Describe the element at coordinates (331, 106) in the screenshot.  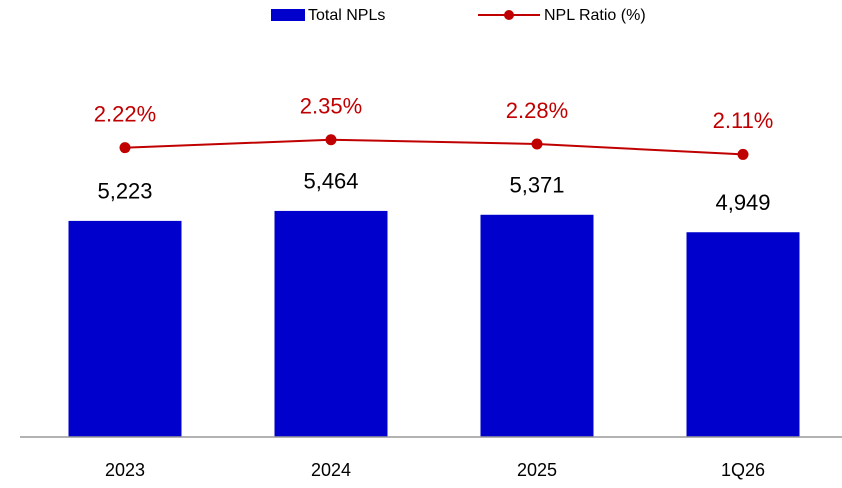
I see `line-value-label: 2.35%` at that location.